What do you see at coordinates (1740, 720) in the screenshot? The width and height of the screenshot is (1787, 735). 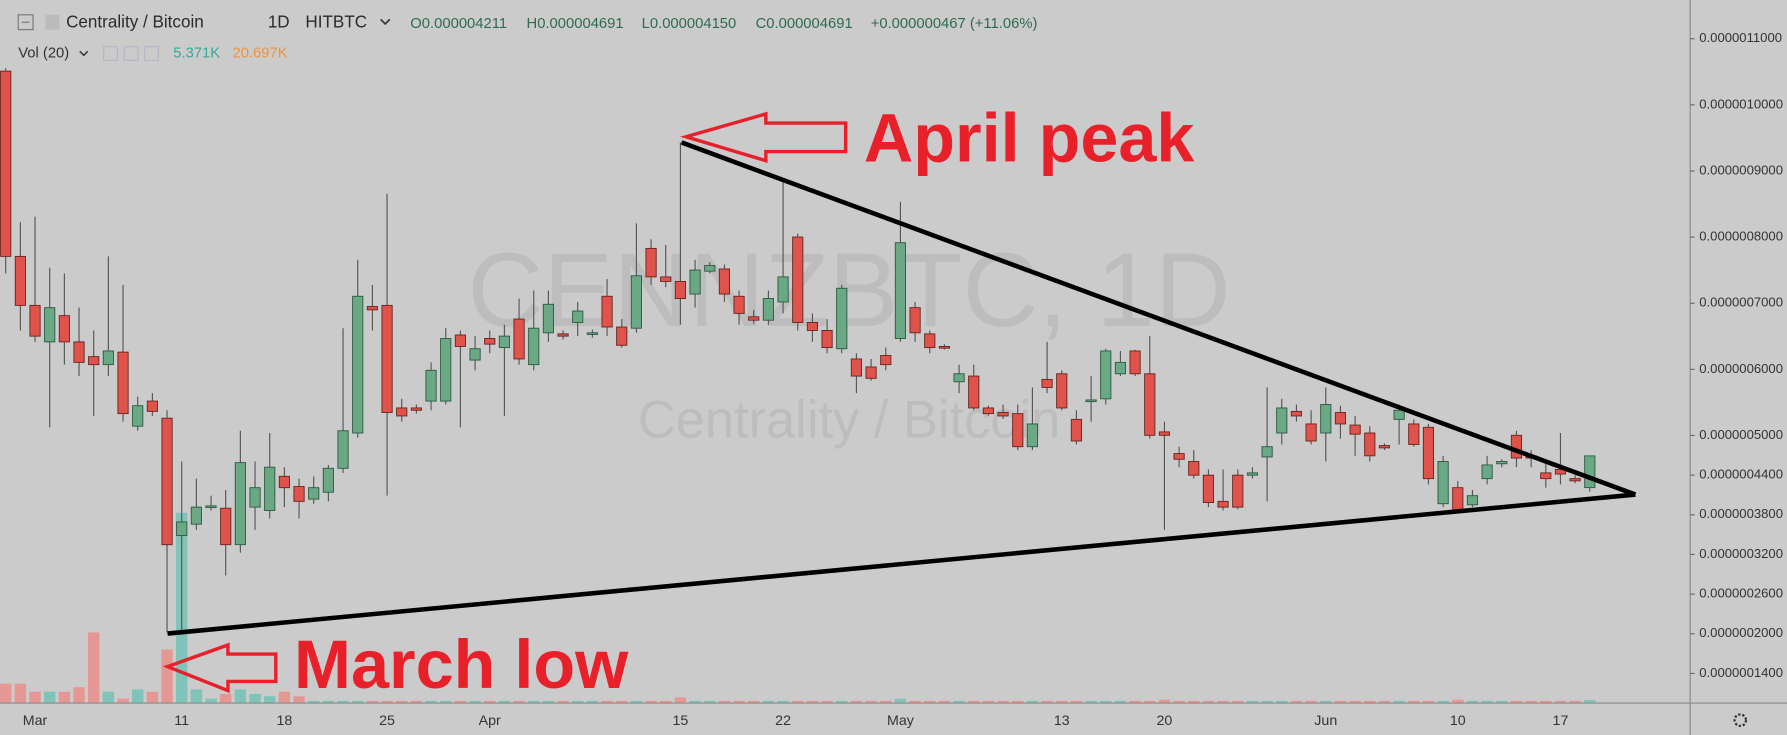 I see `settings-icon` at bounding box center [1740, 720].